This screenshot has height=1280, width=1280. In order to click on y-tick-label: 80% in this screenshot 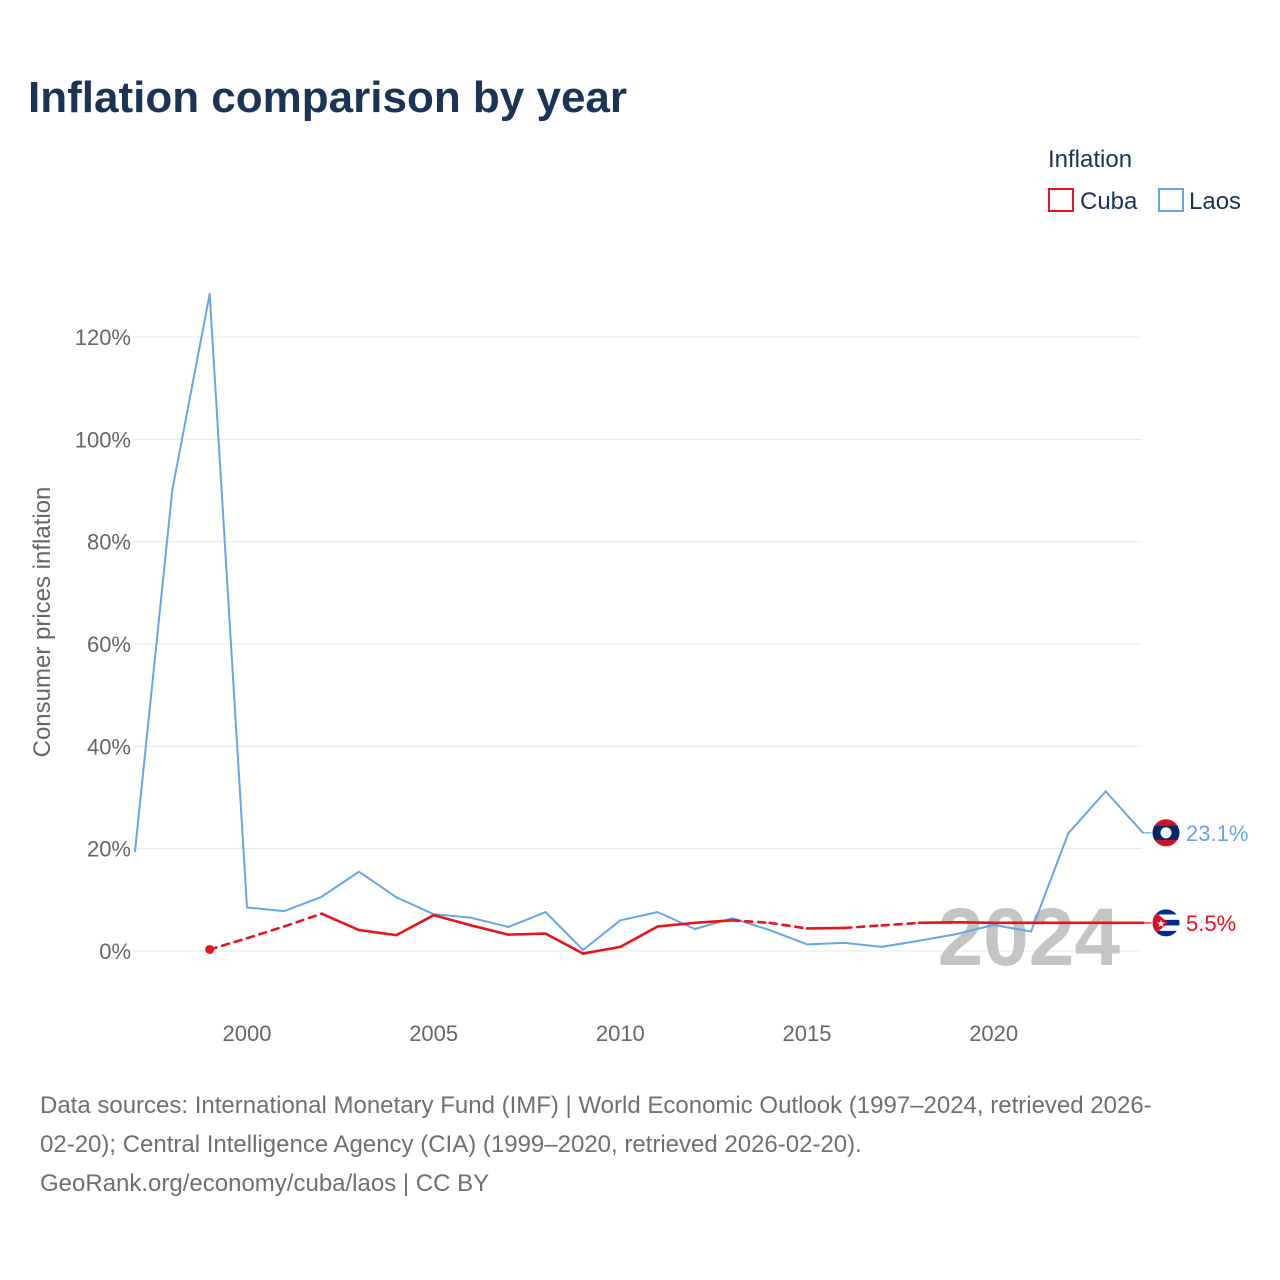, I will do `click(109, 542)`.